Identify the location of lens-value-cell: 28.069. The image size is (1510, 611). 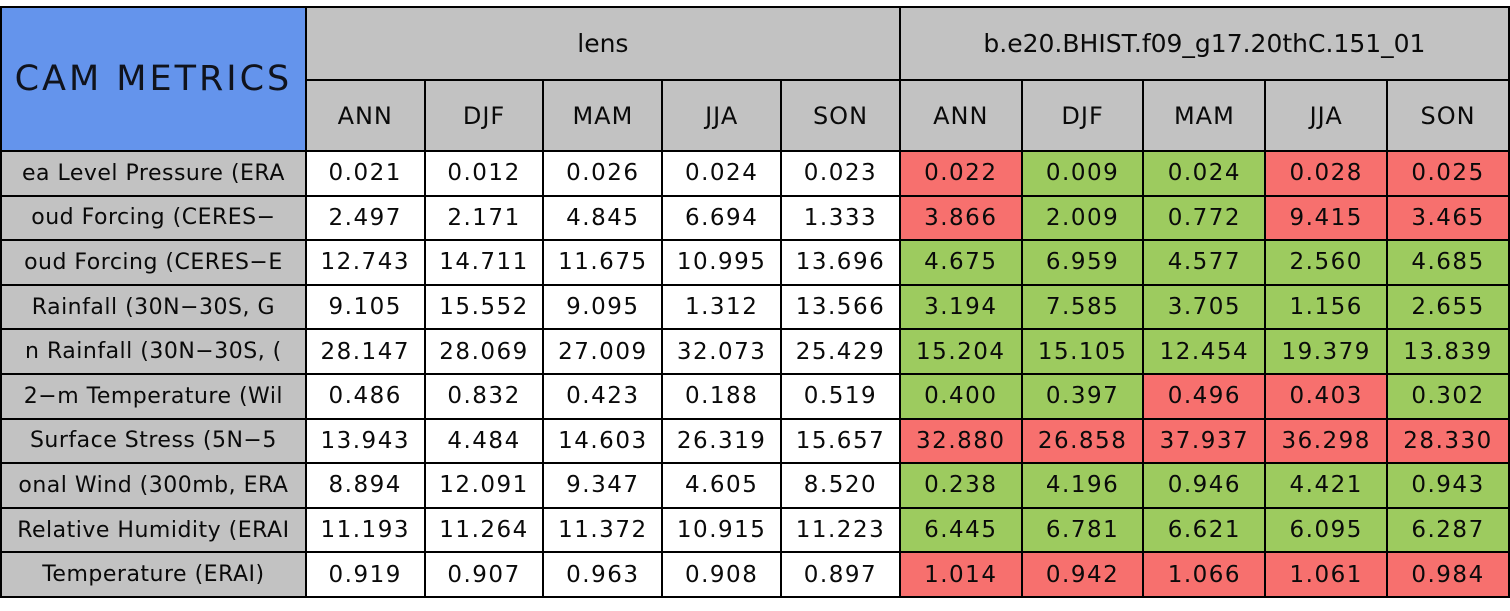
(484, 351).